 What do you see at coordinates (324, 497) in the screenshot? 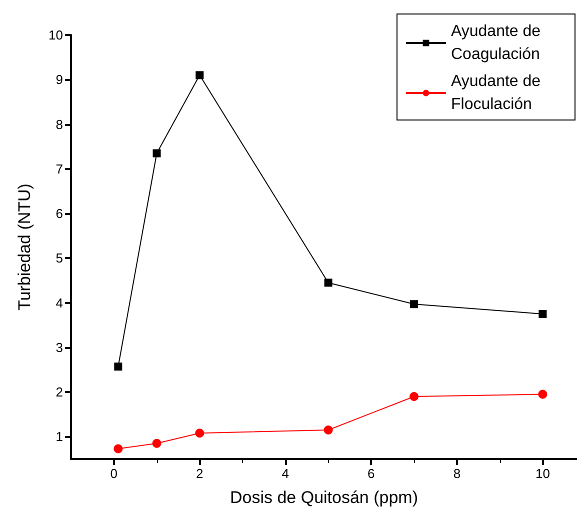
I see `x-axis-title: Dosis de Quitosán (ppm)` at bounding box center [324, 497].